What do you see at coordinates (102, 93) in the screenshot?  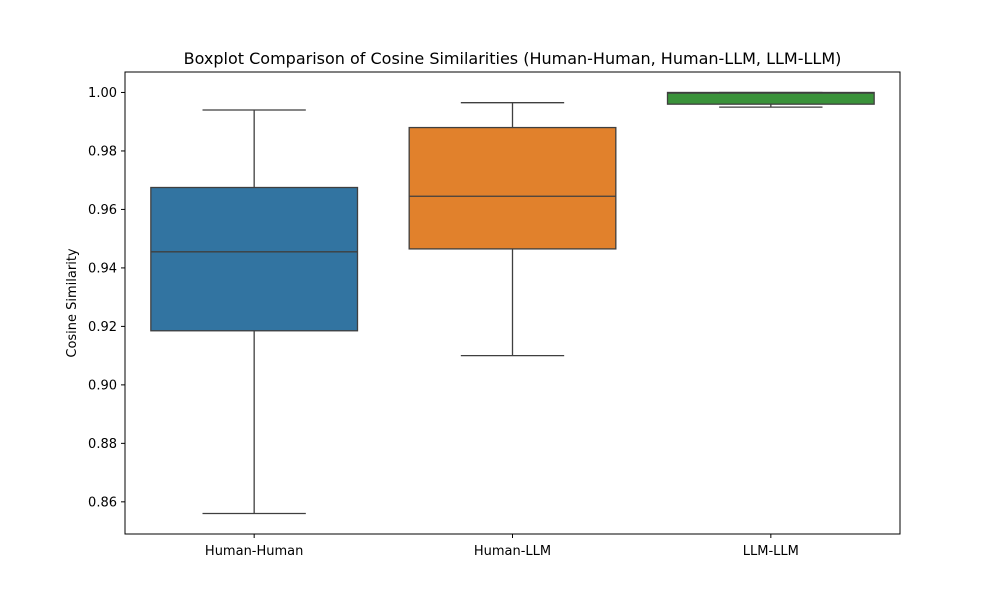 I see `y-tick-label: 1.00` at bounding box center [102, 93].